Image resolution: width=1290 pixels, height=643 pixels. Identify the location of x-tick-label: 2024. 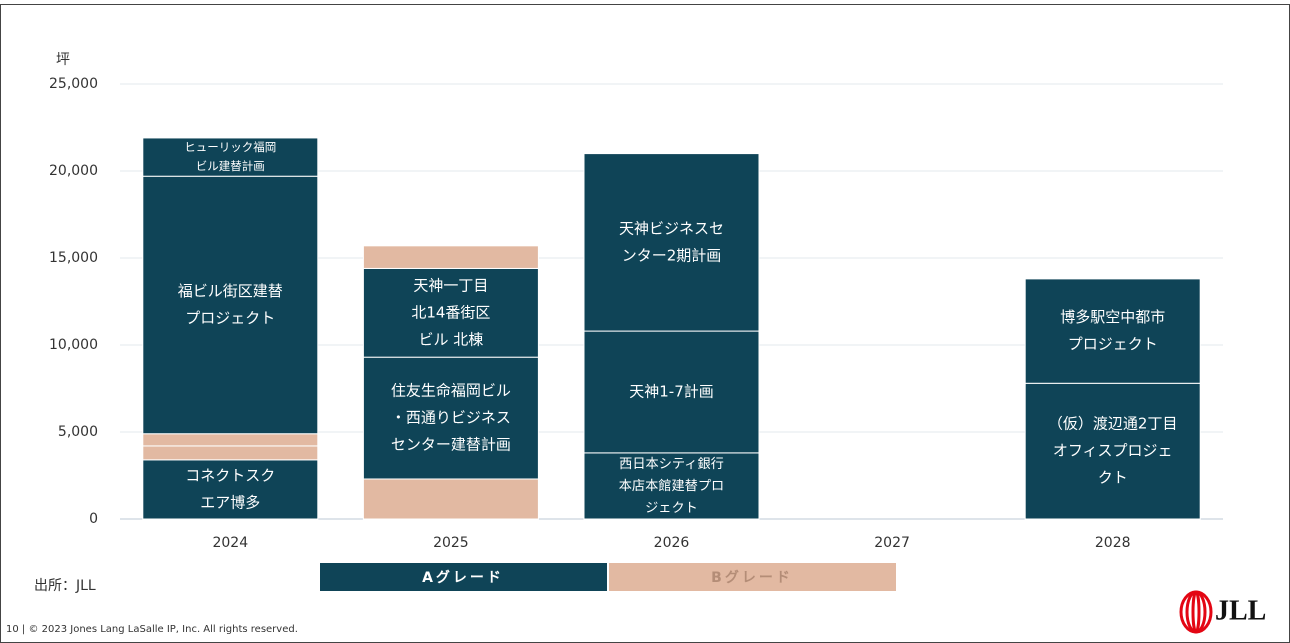
(230, 543).